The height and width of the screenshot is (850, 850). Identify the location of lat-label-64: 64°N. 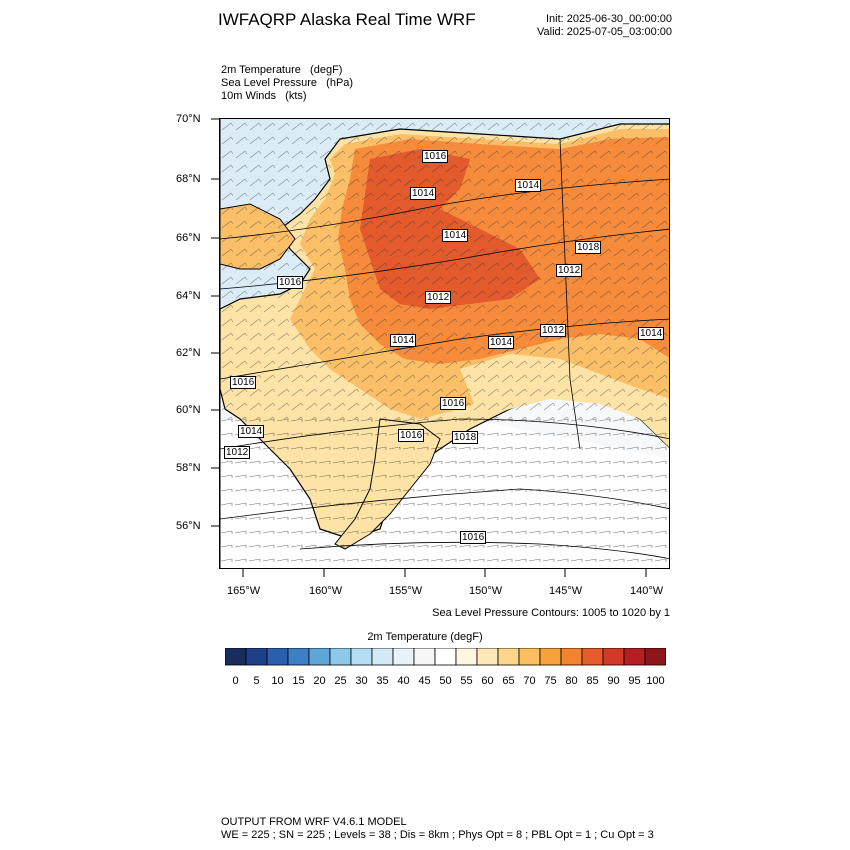
(188, 296).